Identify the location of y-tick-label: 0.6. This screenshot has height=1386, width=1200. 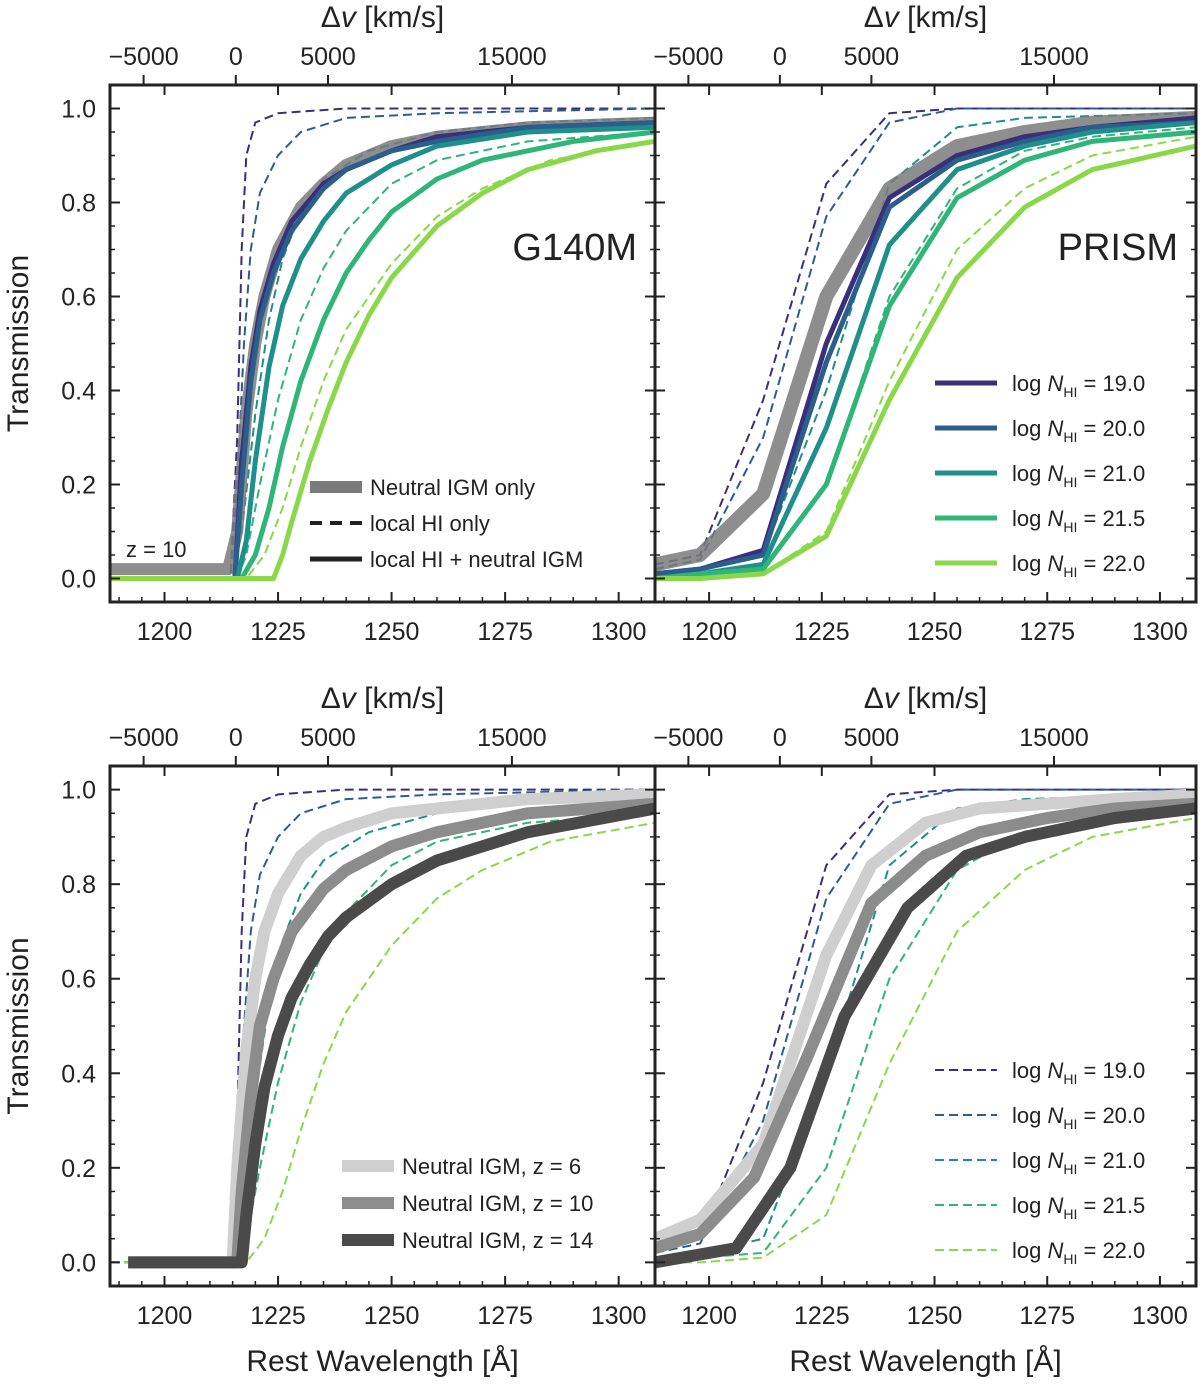
(78, 980).